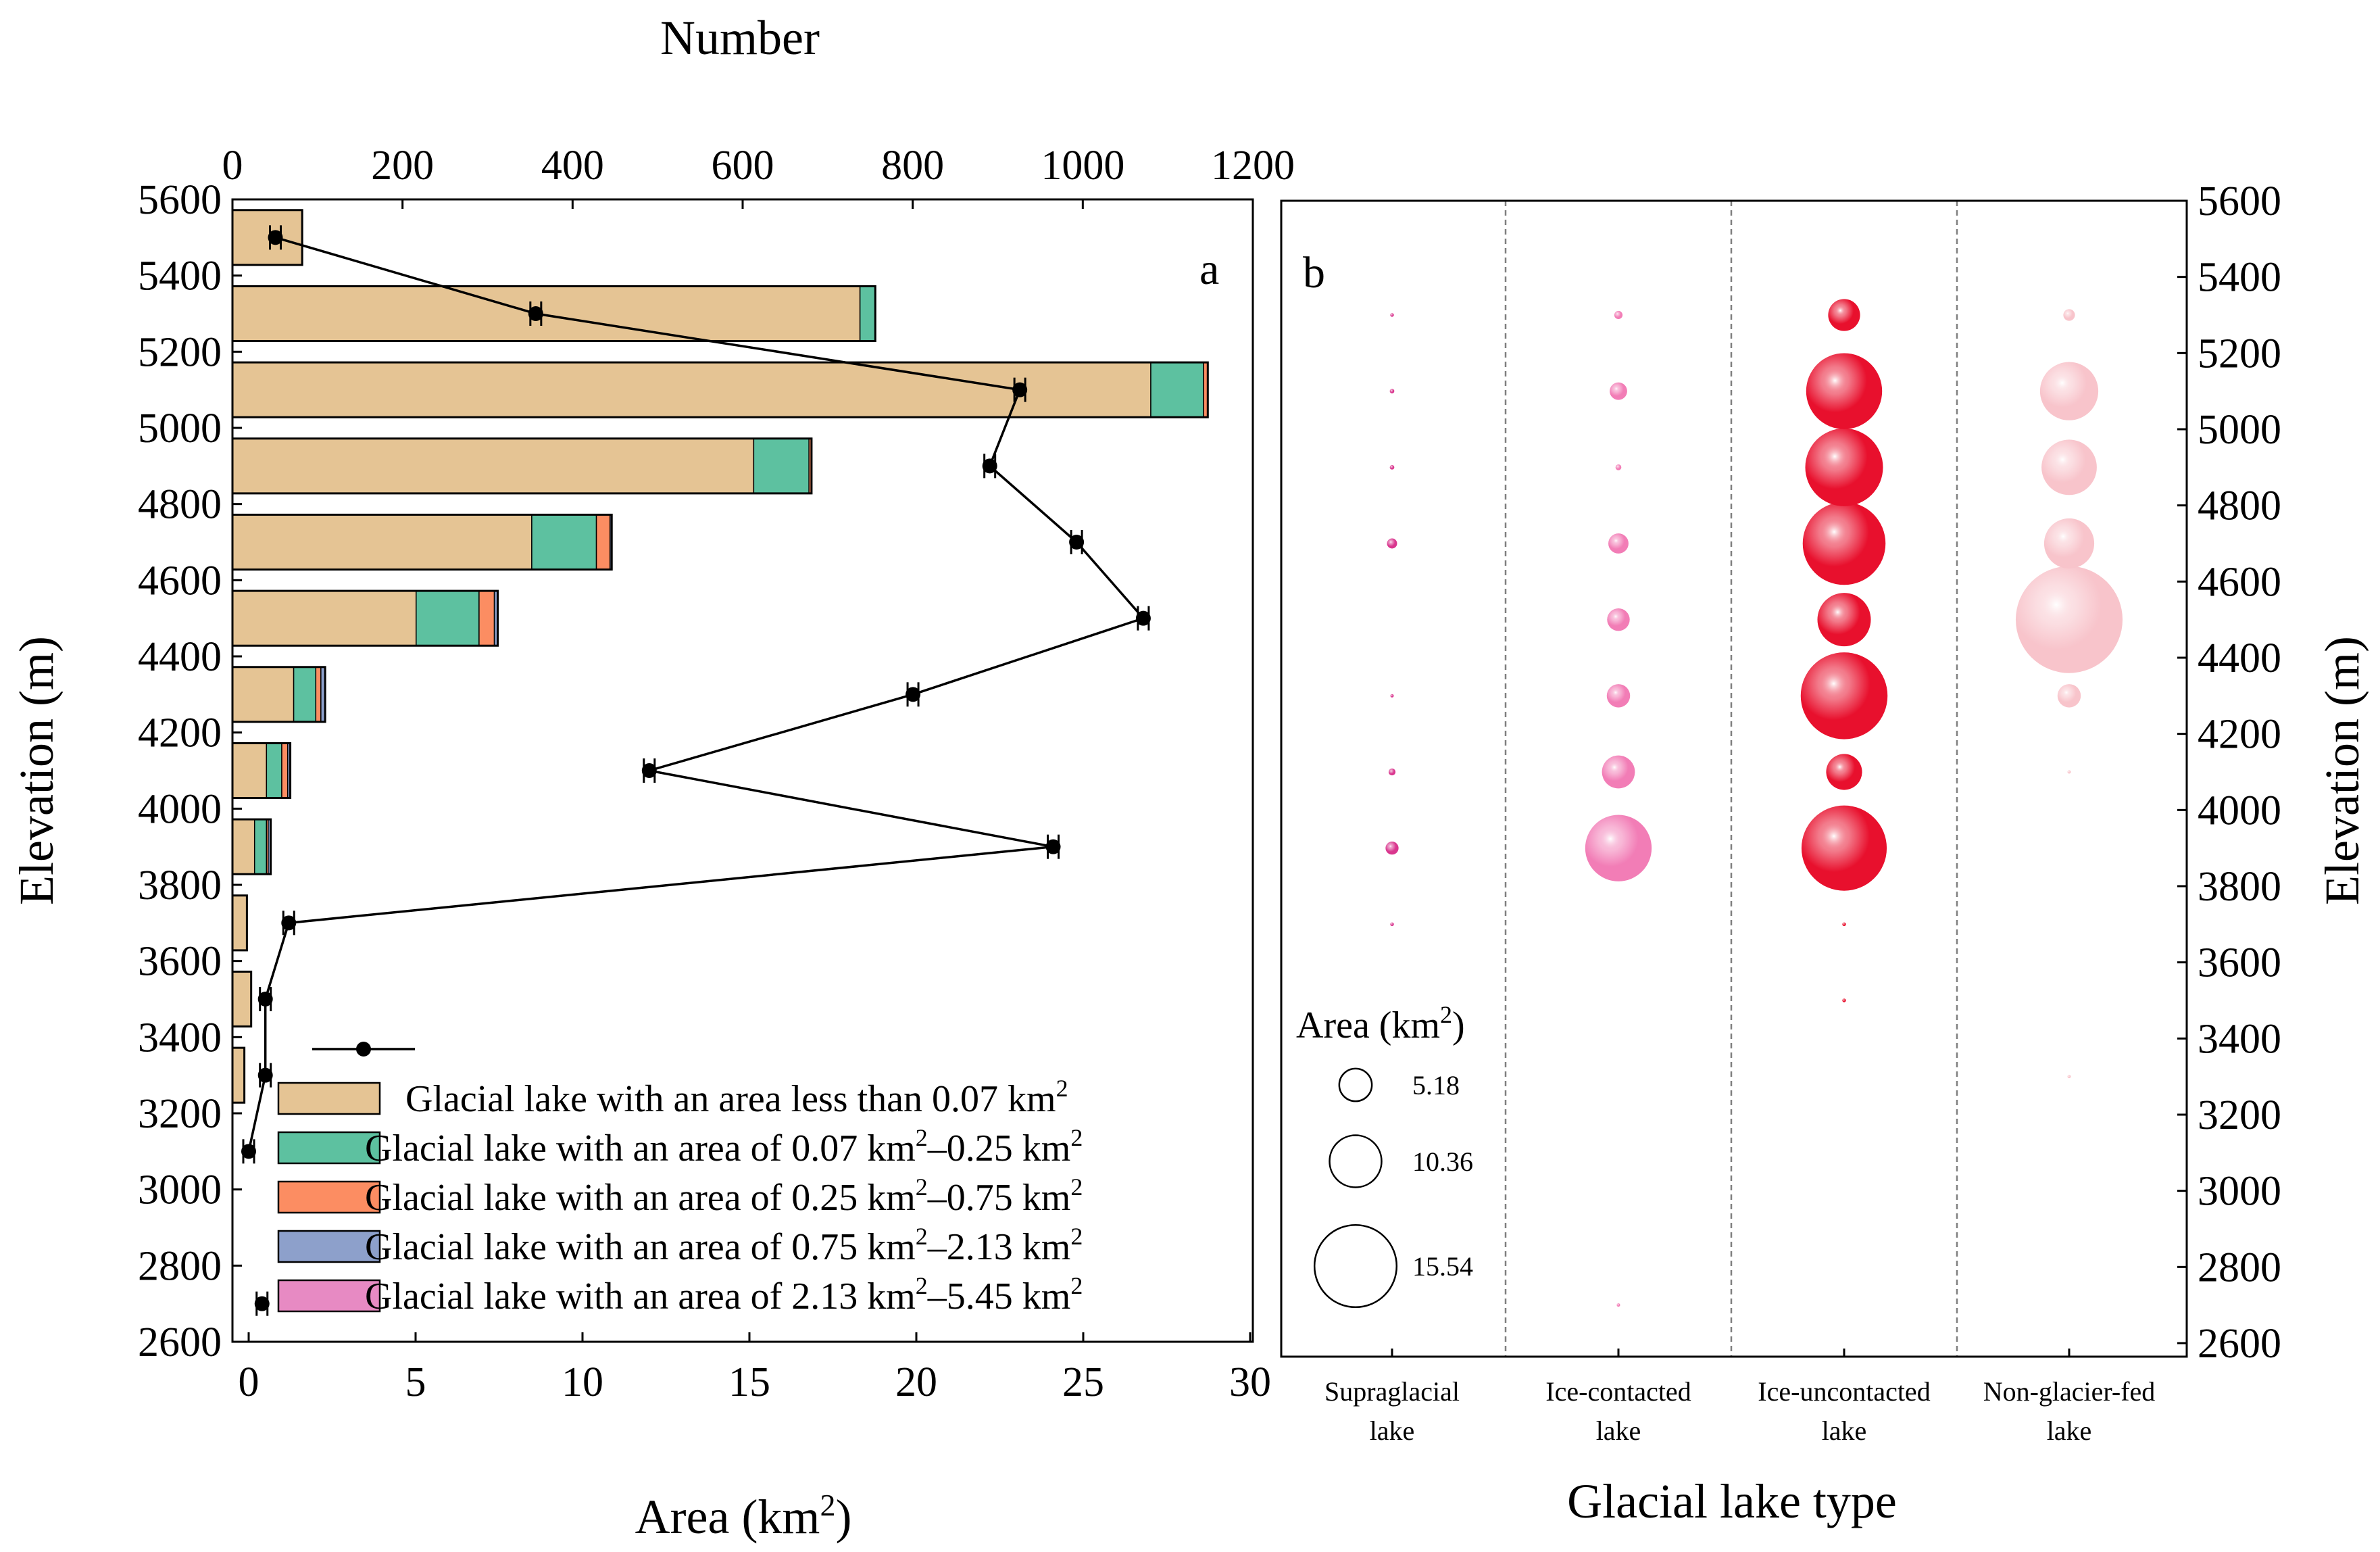 The height and width of the screenshot is (1552, 2380). I want to click on size-legend-label: 15.54, so click(1442, 1266).